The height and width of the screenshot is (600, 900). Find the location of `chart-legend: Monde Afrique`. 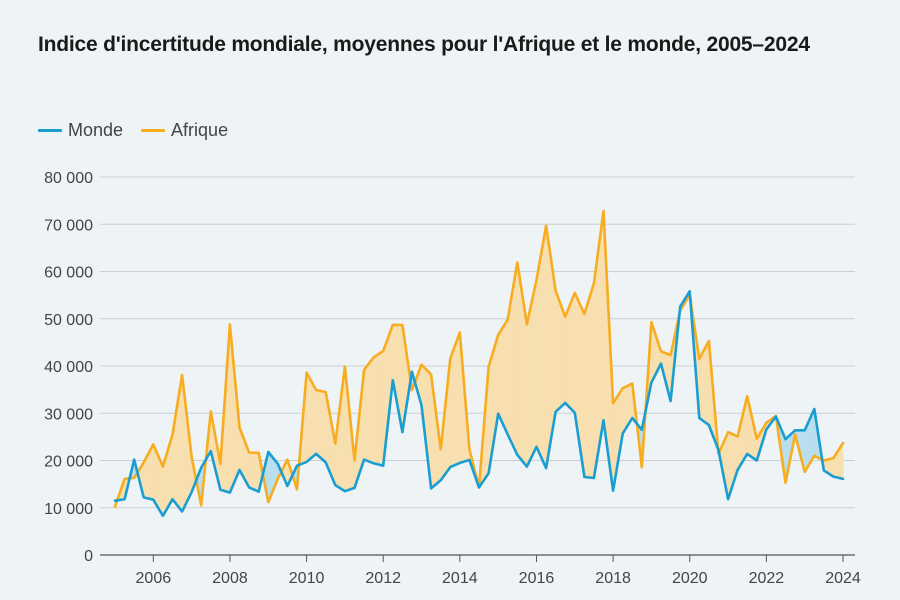

chart-legend: Monde Afrique is located at coordinates (133, 130).